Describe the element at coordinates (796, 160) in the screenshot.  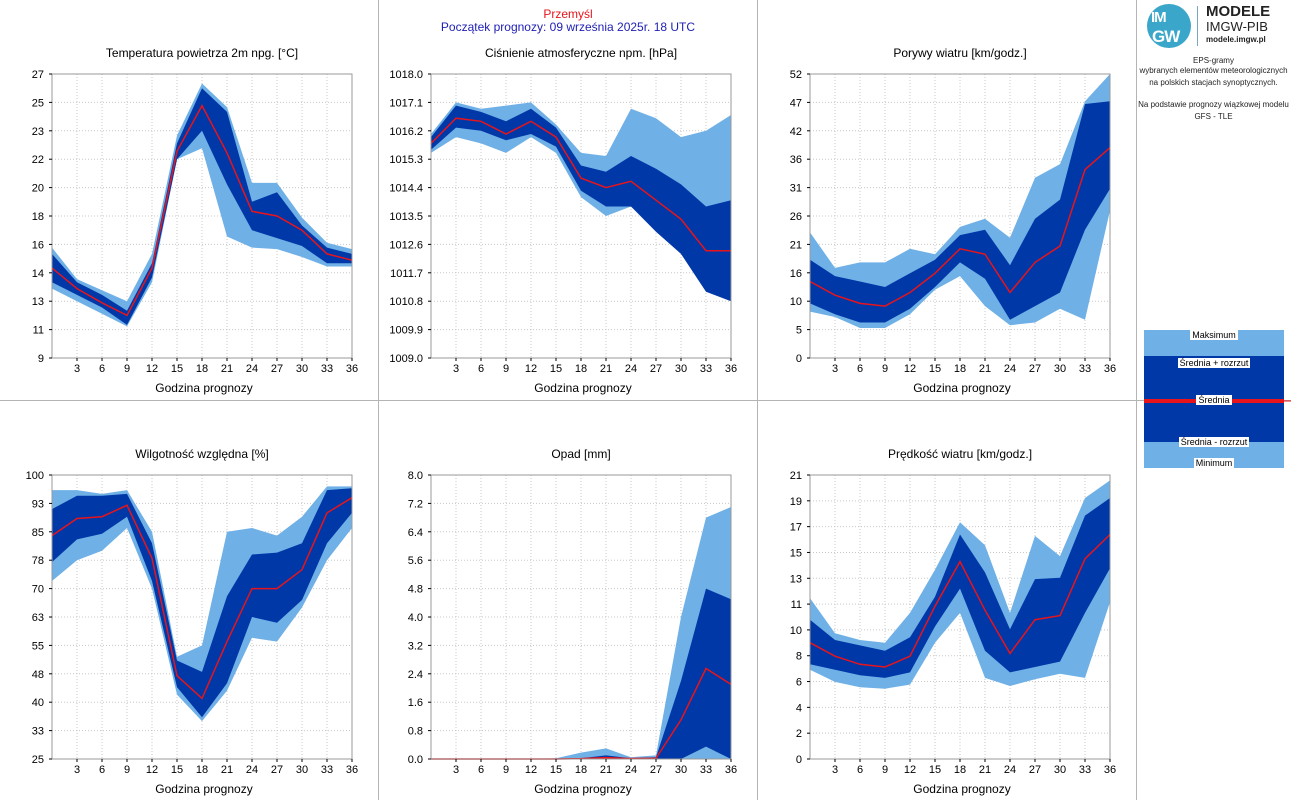
I see `y-tick-label: 36` at that location.